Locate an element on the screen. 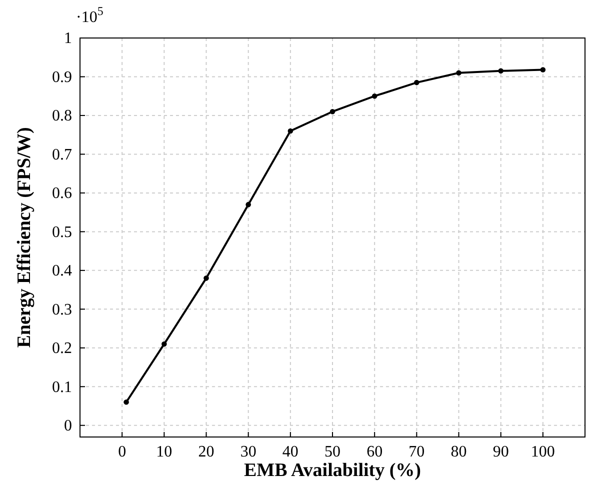 Image resolution: width=595 pixels, height=487 pixels. y-tick-label: 0.7 is located at coordinates (62, 155).